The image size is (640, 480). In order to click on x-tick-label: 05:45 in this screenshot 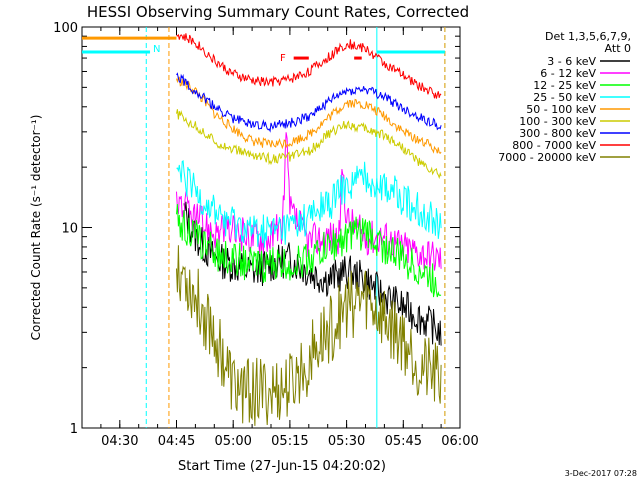, I will do `click(403, 441)`.